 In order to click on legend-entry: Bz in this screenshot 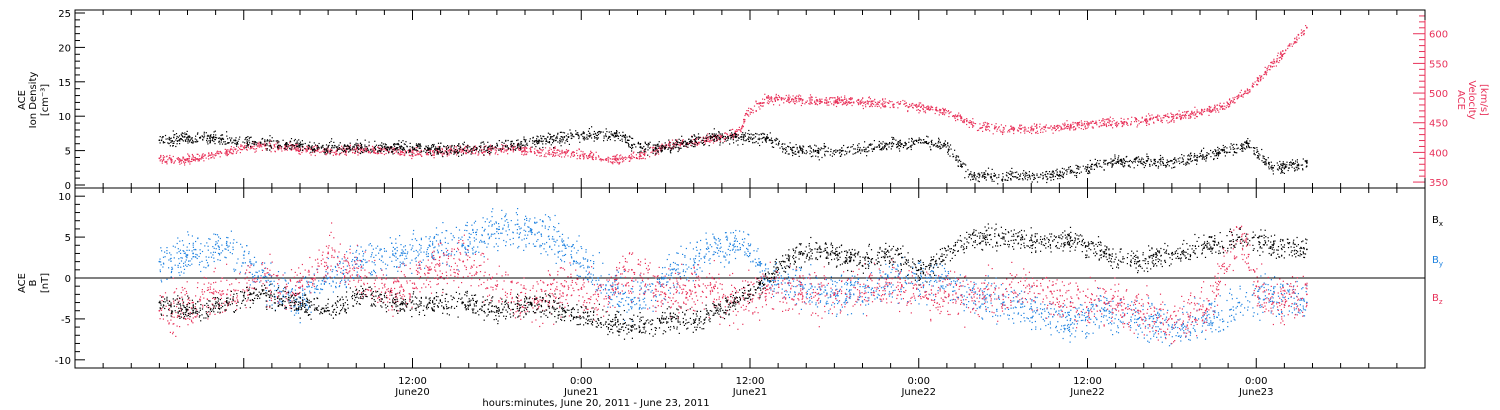, I will do `click(1437, 299)`.